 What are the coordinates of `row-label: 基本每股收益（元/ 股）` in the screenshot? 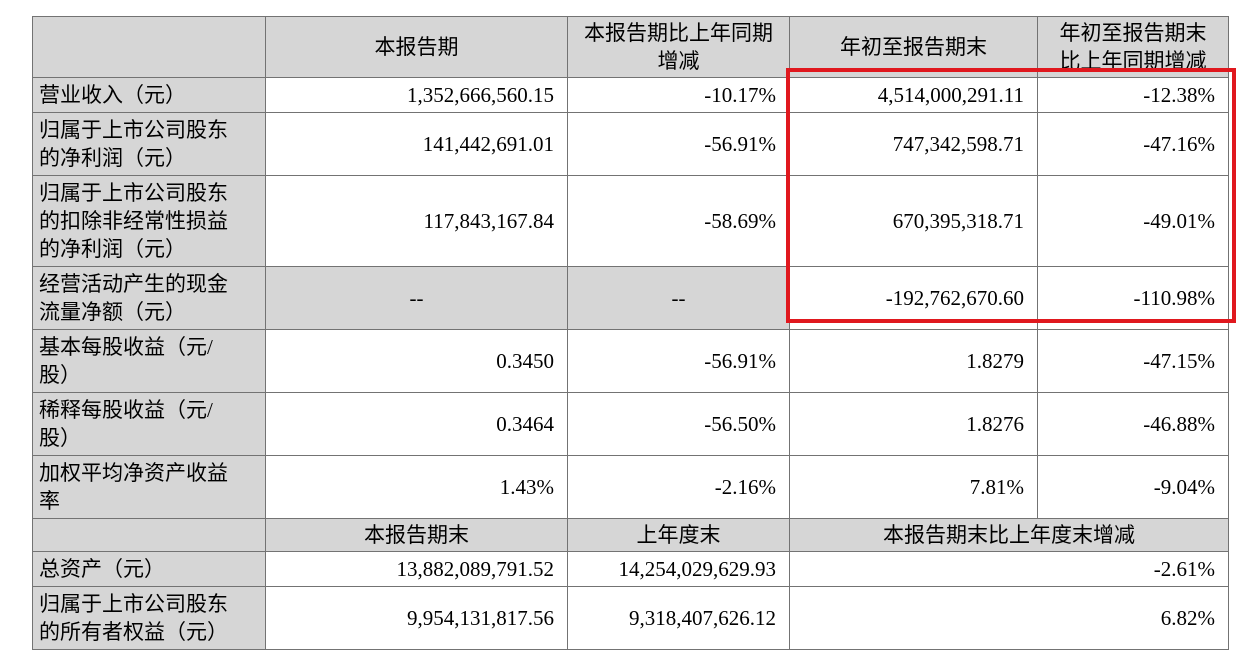 It's located at (149, 361).